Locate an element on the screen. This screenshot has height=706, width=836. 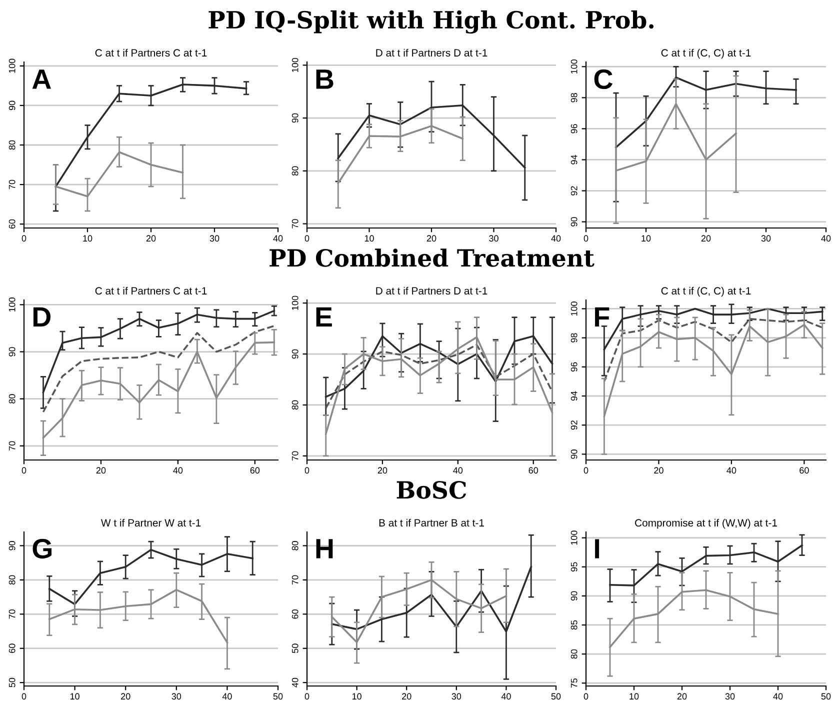
annotation: D is located at coordinates (42, 317).